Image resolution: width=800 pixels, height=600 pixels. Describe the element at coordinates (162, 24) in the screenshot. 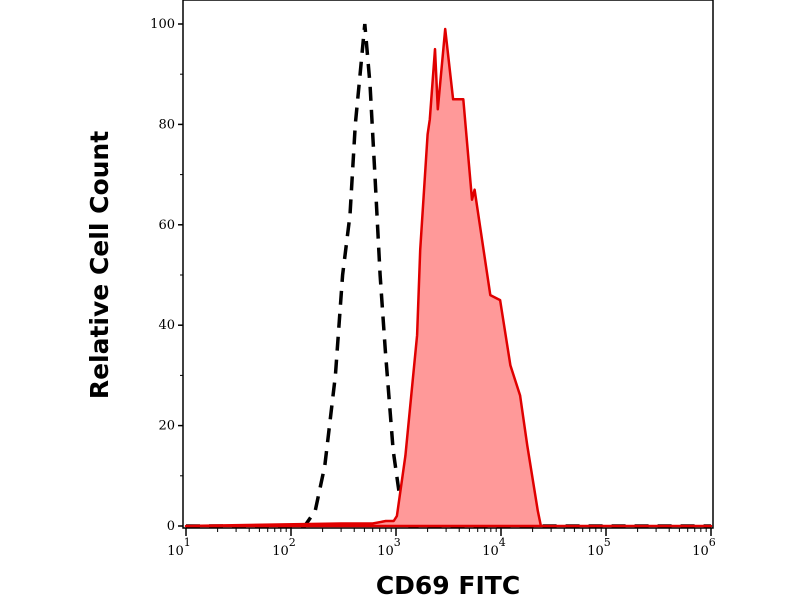

I see `y-tick-label: 100` at that location.